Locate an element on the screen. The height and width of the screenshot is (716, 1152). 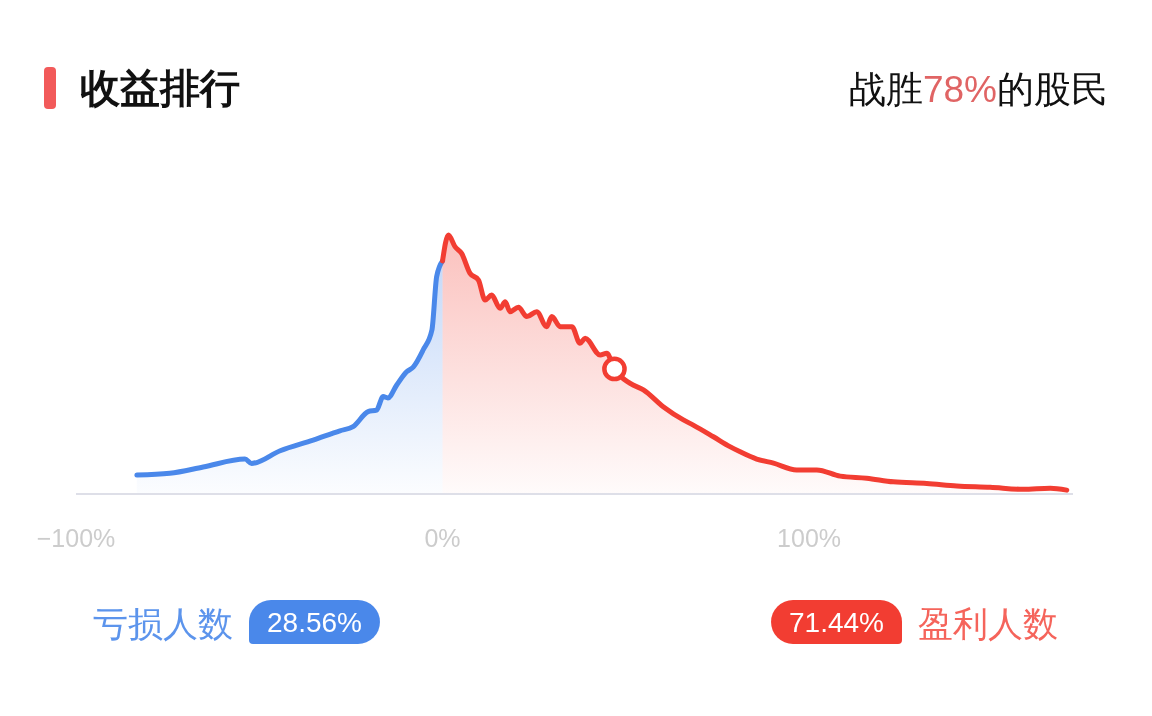
chart-subtitle: 战胜78%的股民 is located at coordinates (978, 89).